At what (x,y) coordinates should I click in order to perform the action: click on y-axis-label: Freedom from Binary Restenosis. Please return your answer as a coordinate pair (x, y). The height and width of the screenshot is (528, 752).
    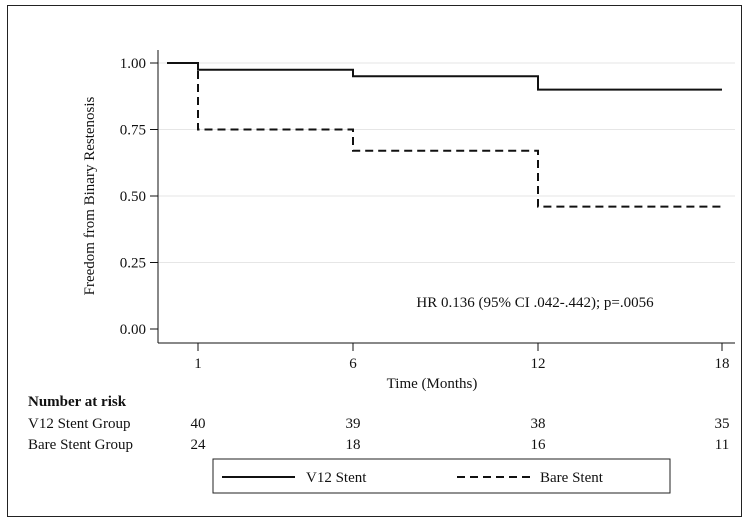
    Looking at the image, I should click on (90, 195).